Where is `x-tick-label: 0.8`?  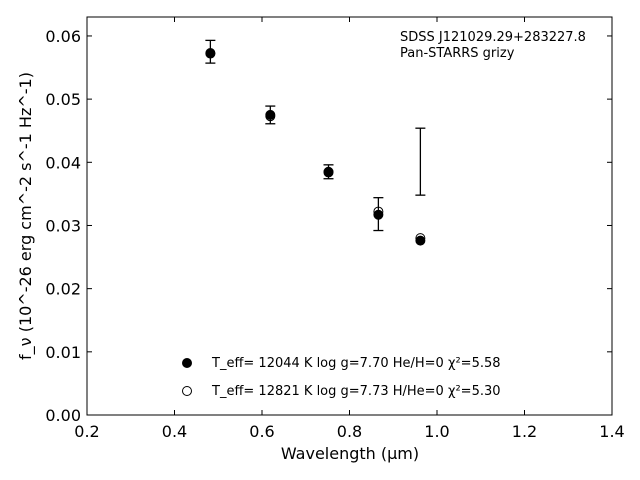
x-tick-label: 0.8 is located at coordinates (349, 431).